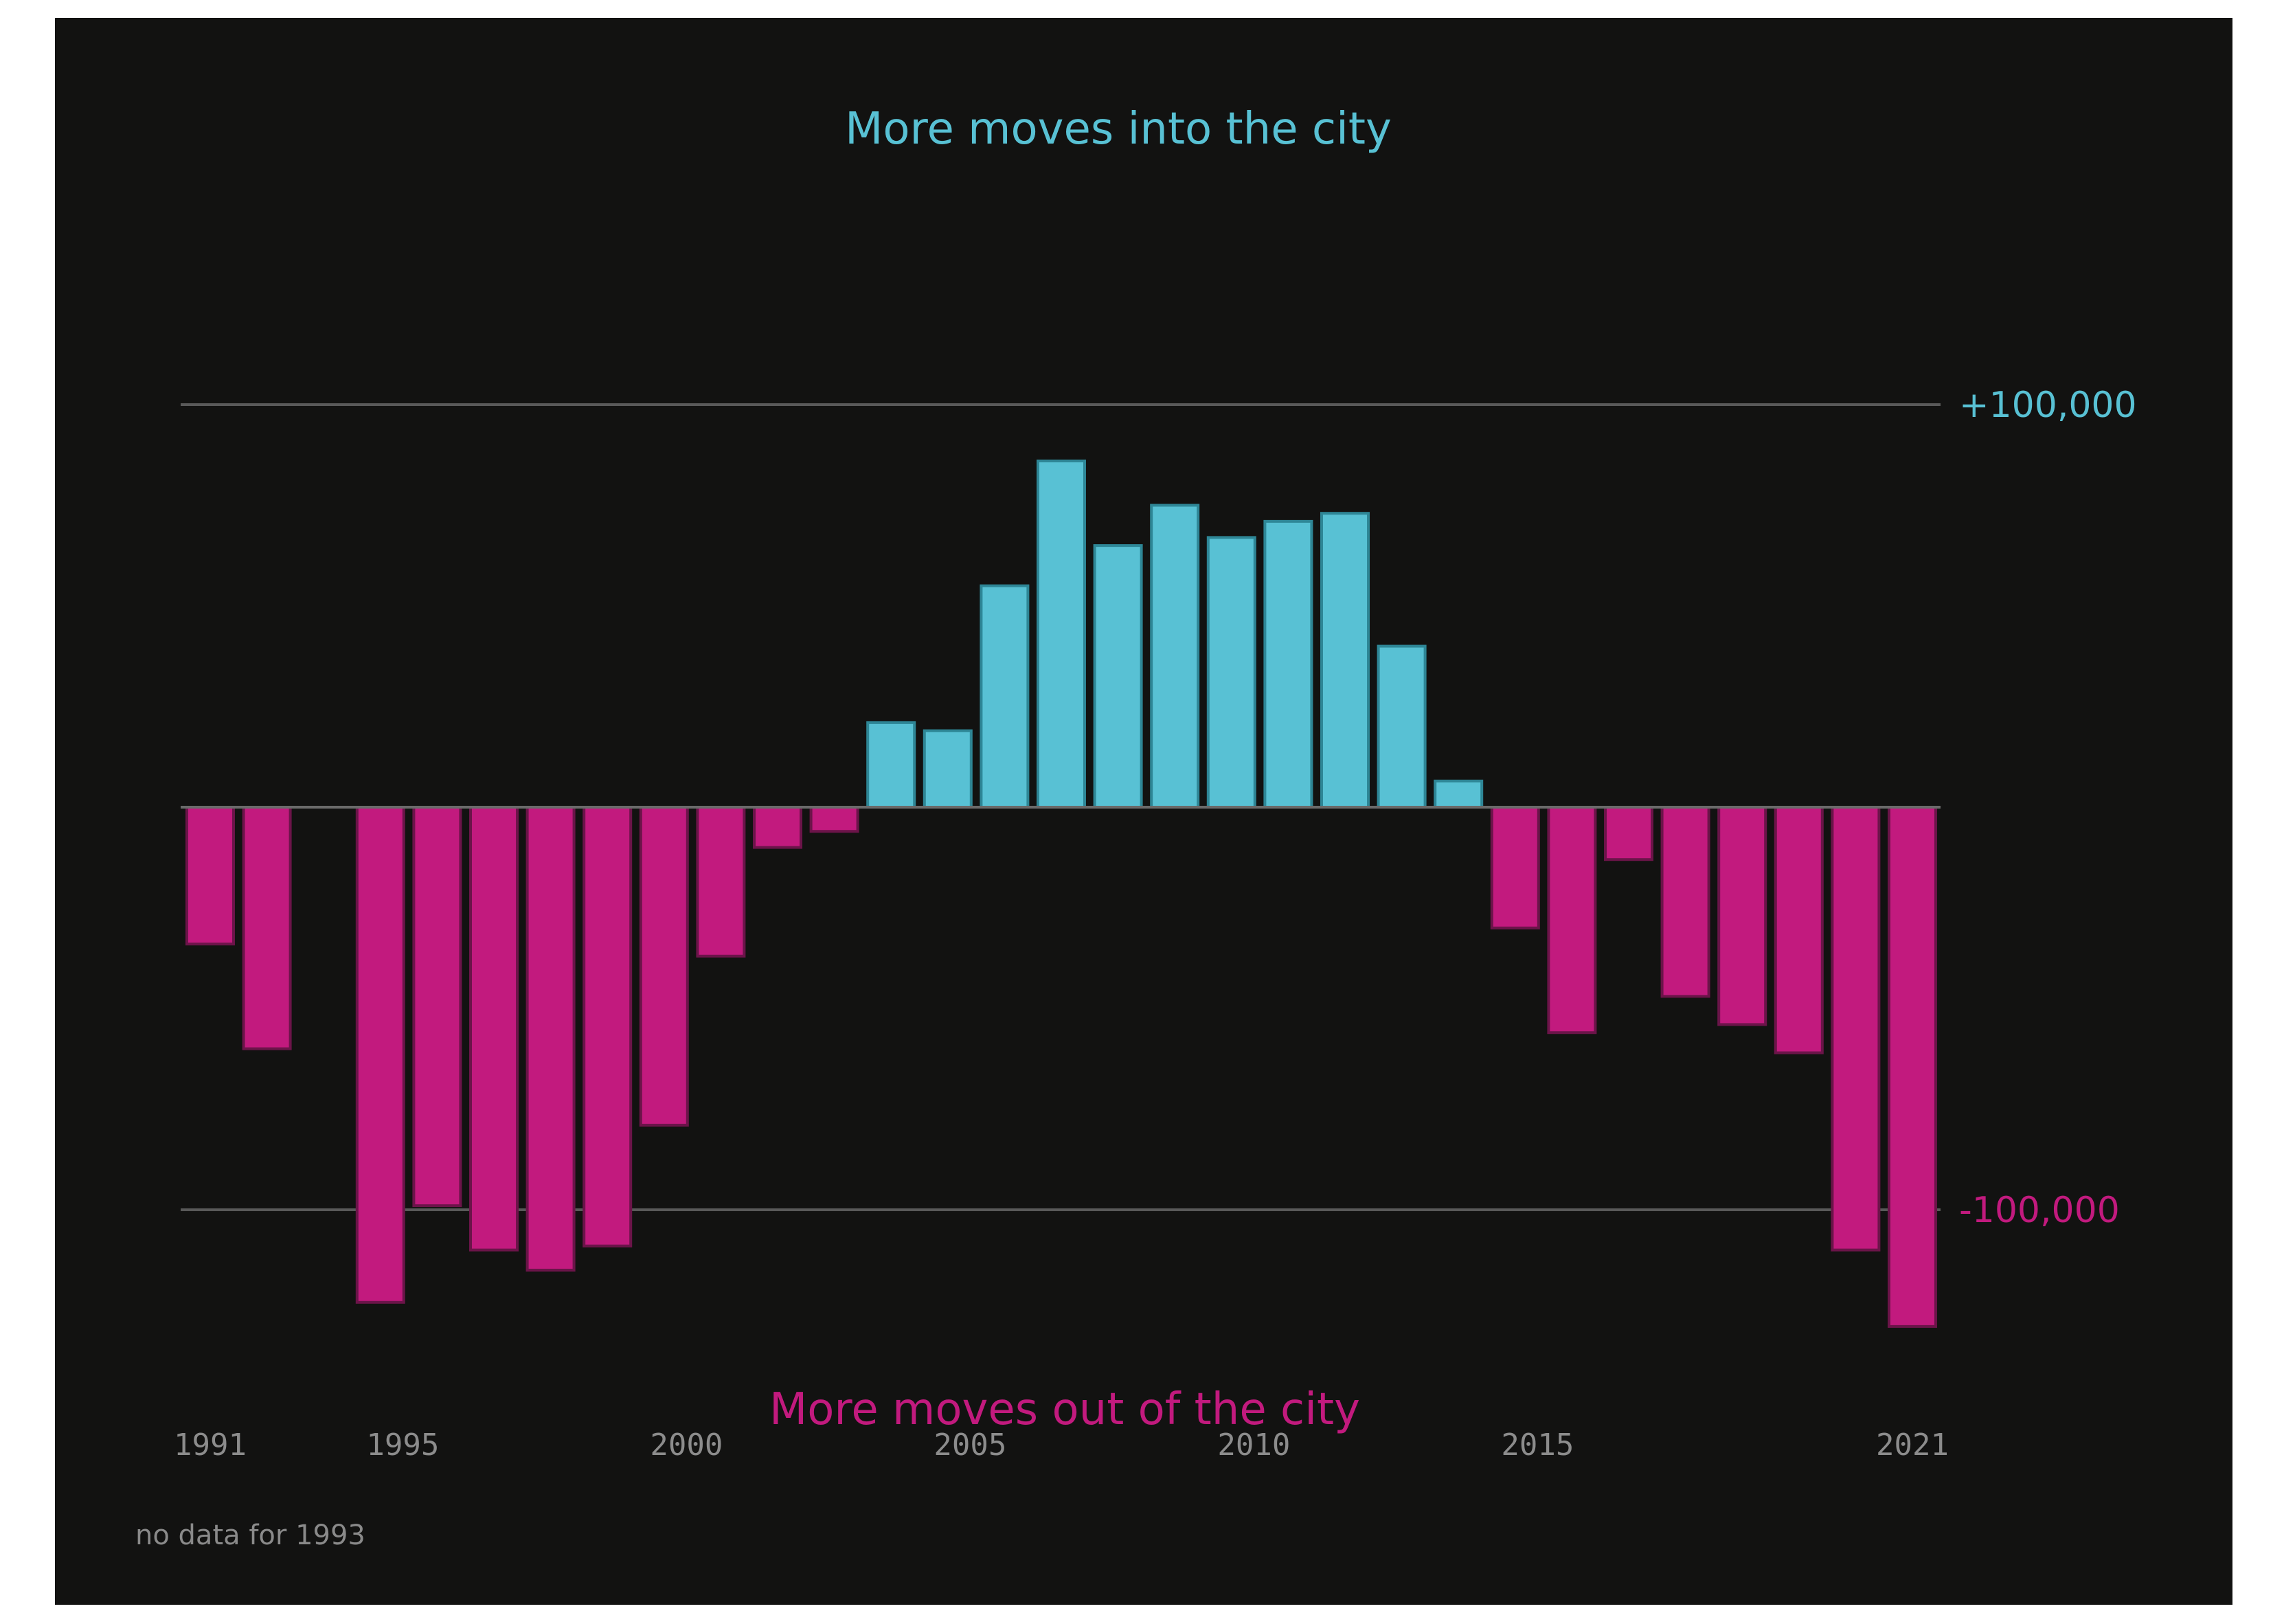 The height and width of the screenshot is (1624, 2284). Describe the element at coordinates (1231, 672) in the screenshot. I see `bar-2009` at that location.